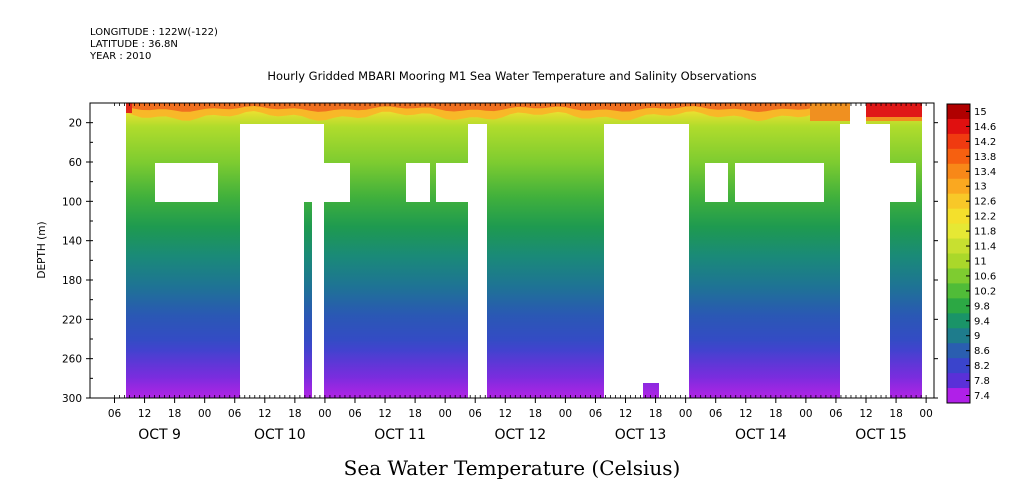  Describe the element at coordinates (72, 242) in the screenshot. I see `y-tick-label: 140` at that location.